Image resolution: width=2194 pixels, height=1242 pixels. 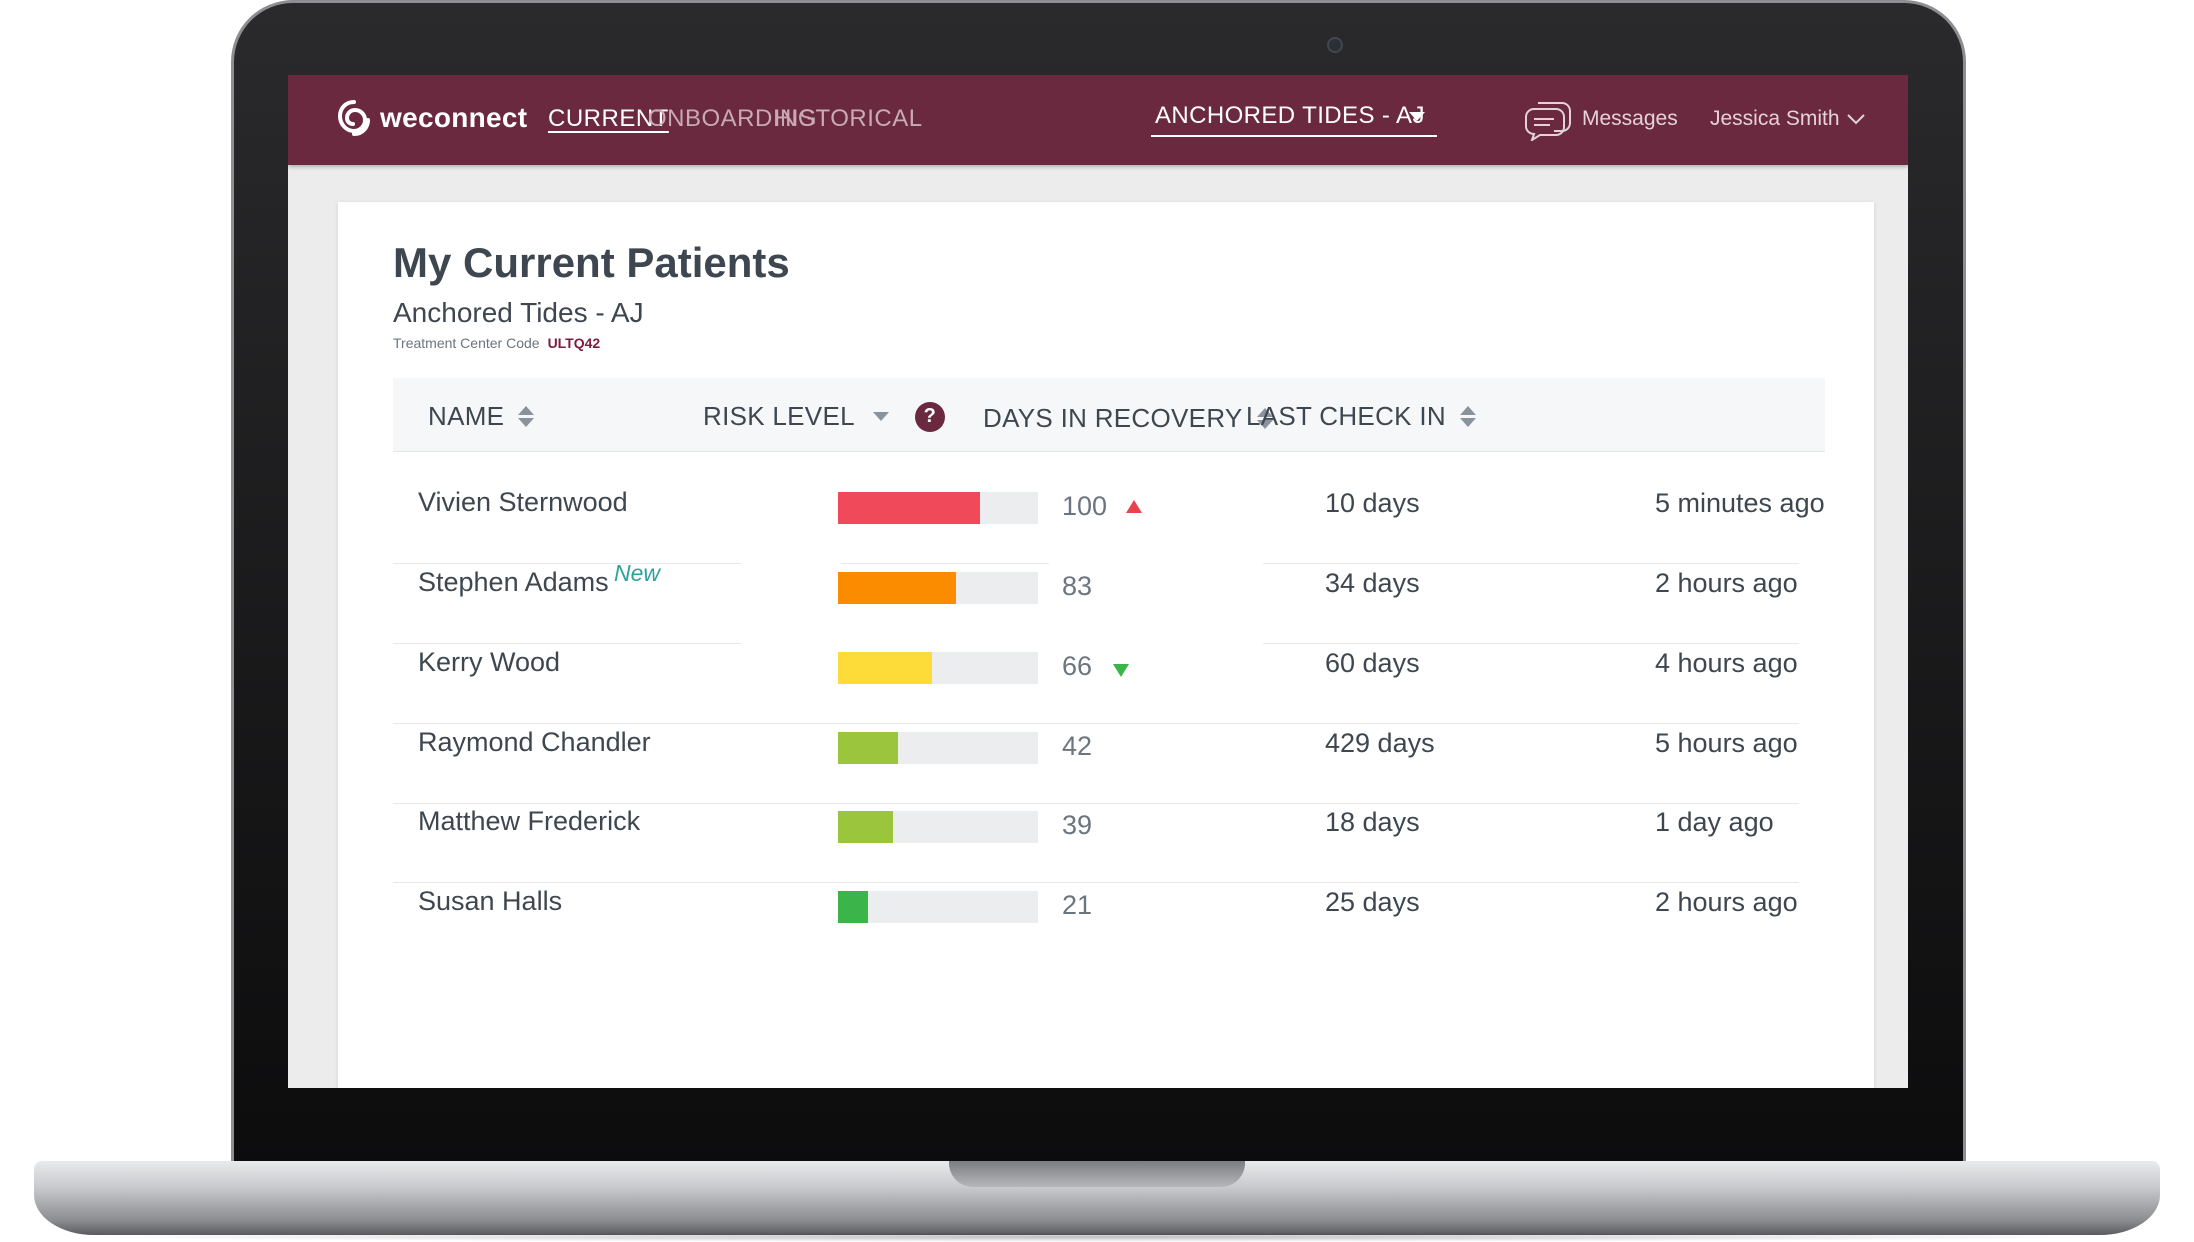 What do you see at coordinates (1134, 506) in the screenshot?
I see `triangle-up-icon` at bounding box center [1134, 506].